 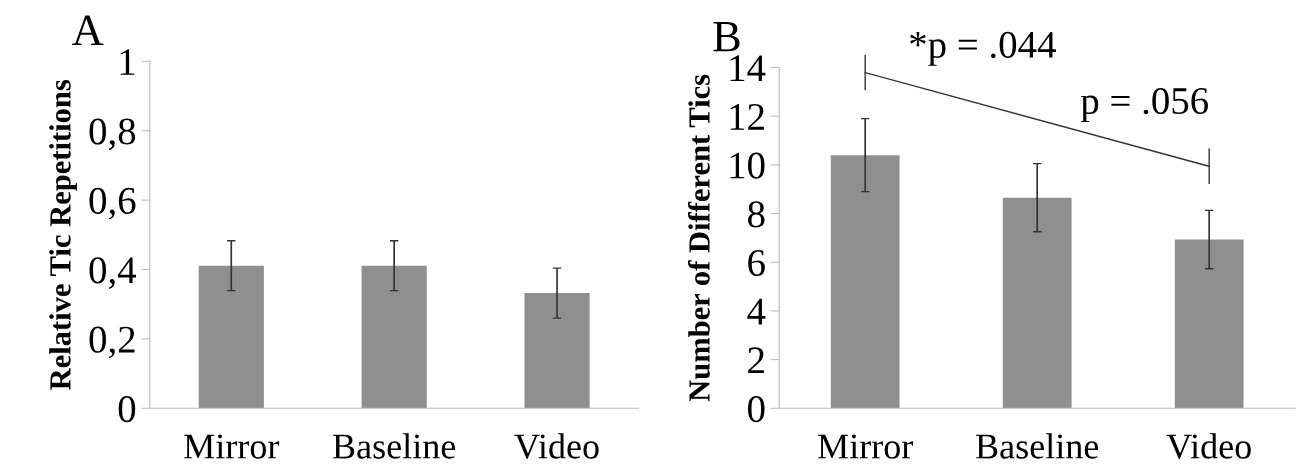 I want to click on y-tick-label: 0,8, so click(x=112, y=134).